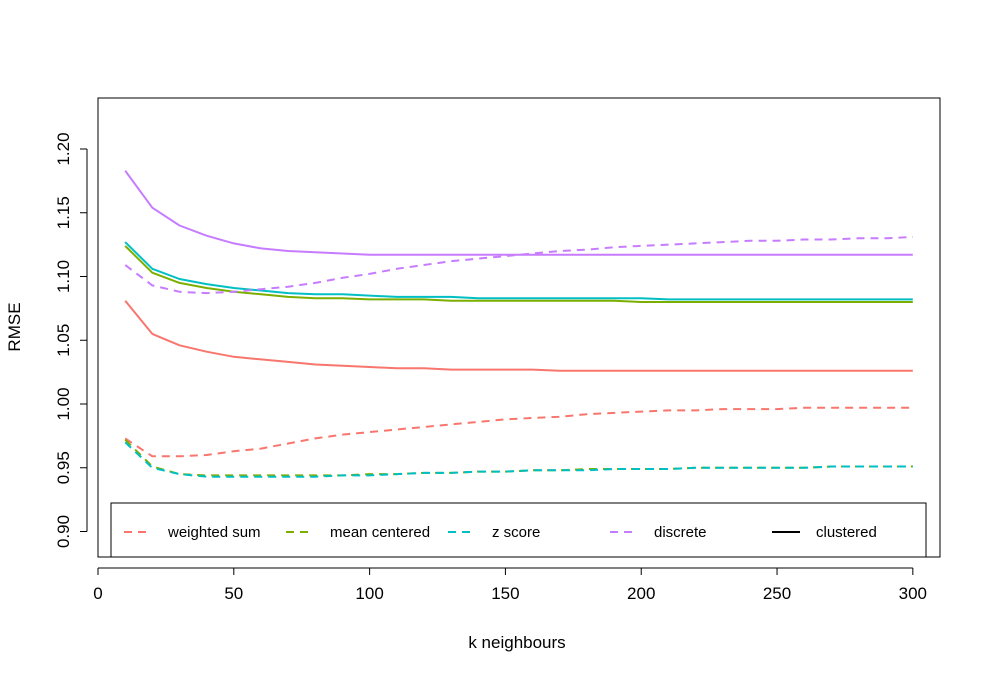 Image resolution: width=990 pixels, height=680 pixels. What do you see at coordinates (63, 531) in the screenshot?
I see `y-tick-label: 0.90` at bounding box center [63, 531].